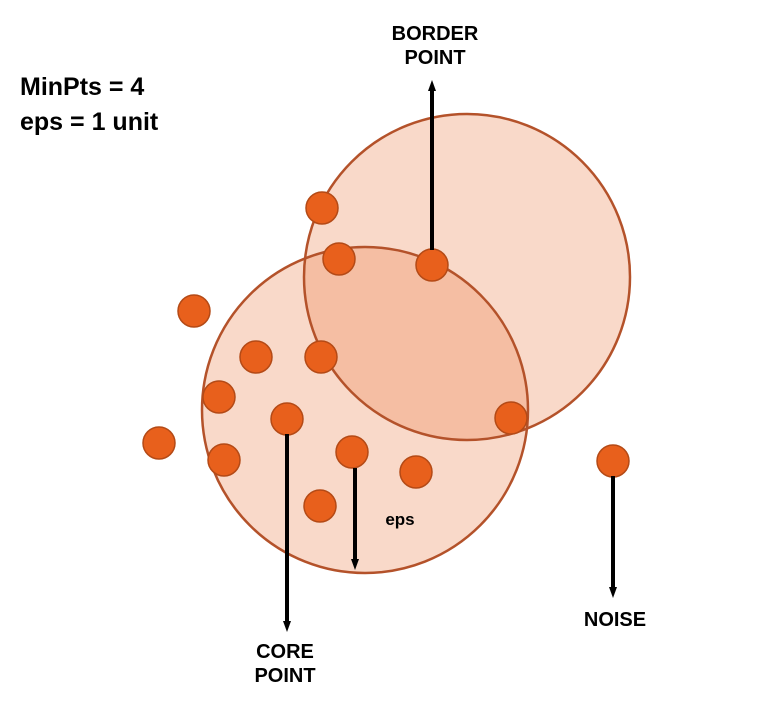 This screenshot has height=714, width=757. Describe the element at coordinates (432, 165) in the screenshot. I see `border-point-arrow` at that location.